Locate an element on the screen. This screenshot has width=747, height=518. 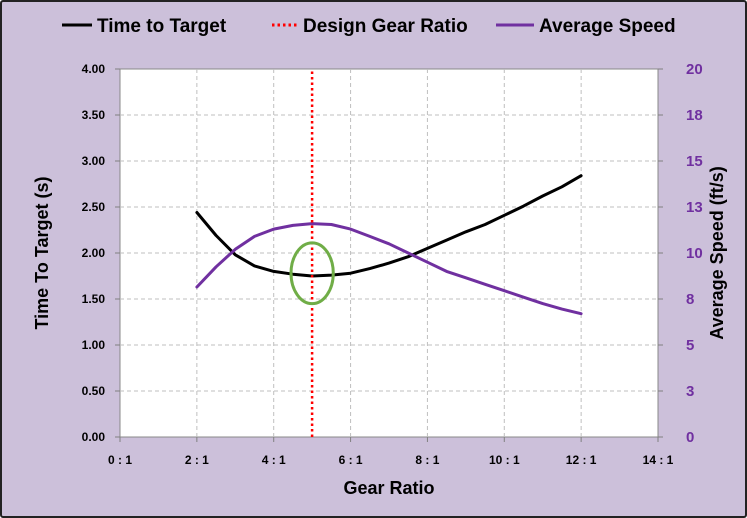
series-time-to-target is located at coordinates (389, 226).